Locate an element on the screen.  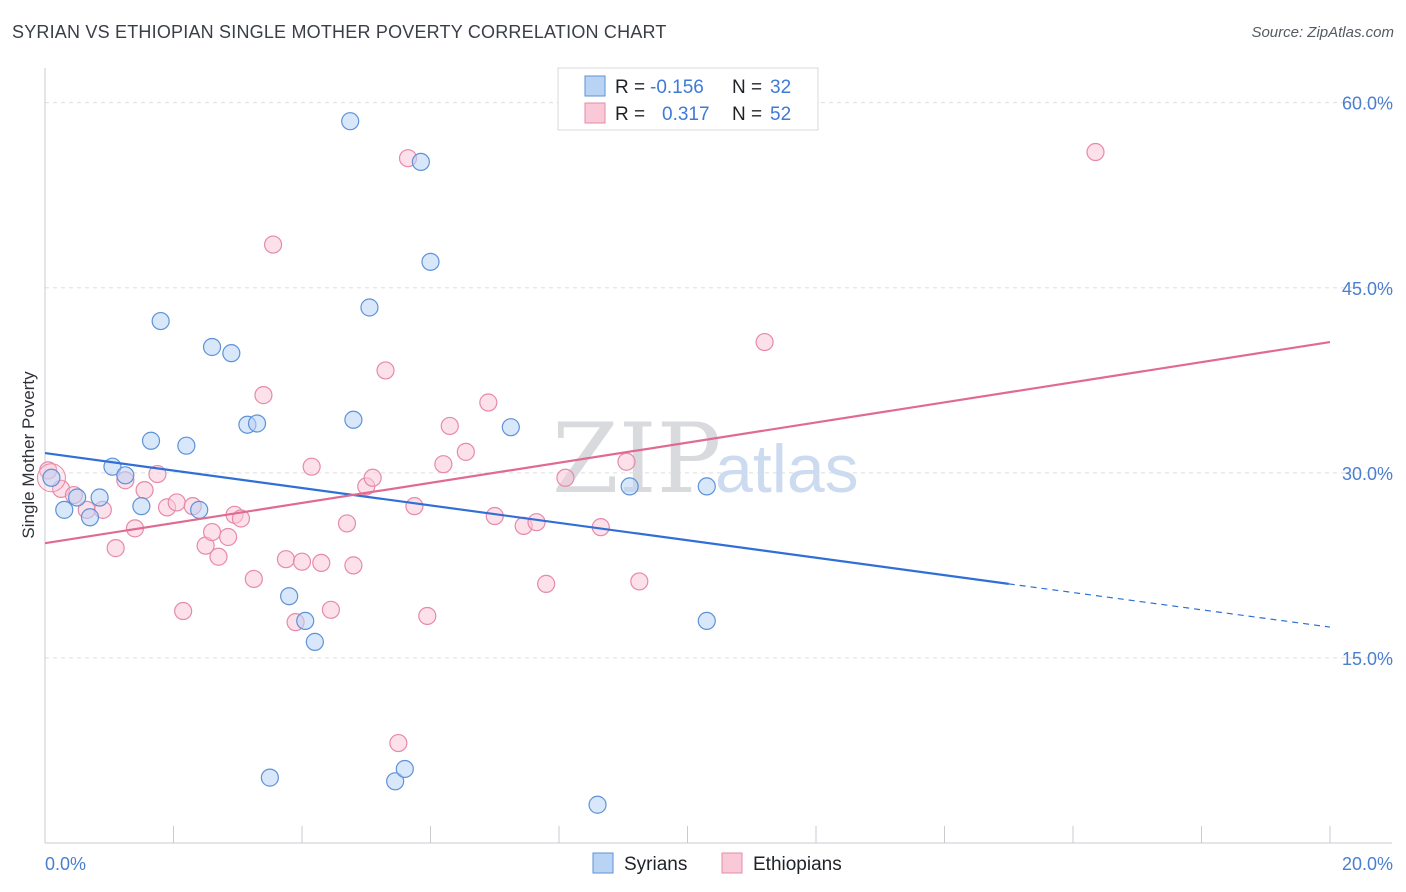
bottom-legend-syrians-swatch is located at coordinates (603, 863).